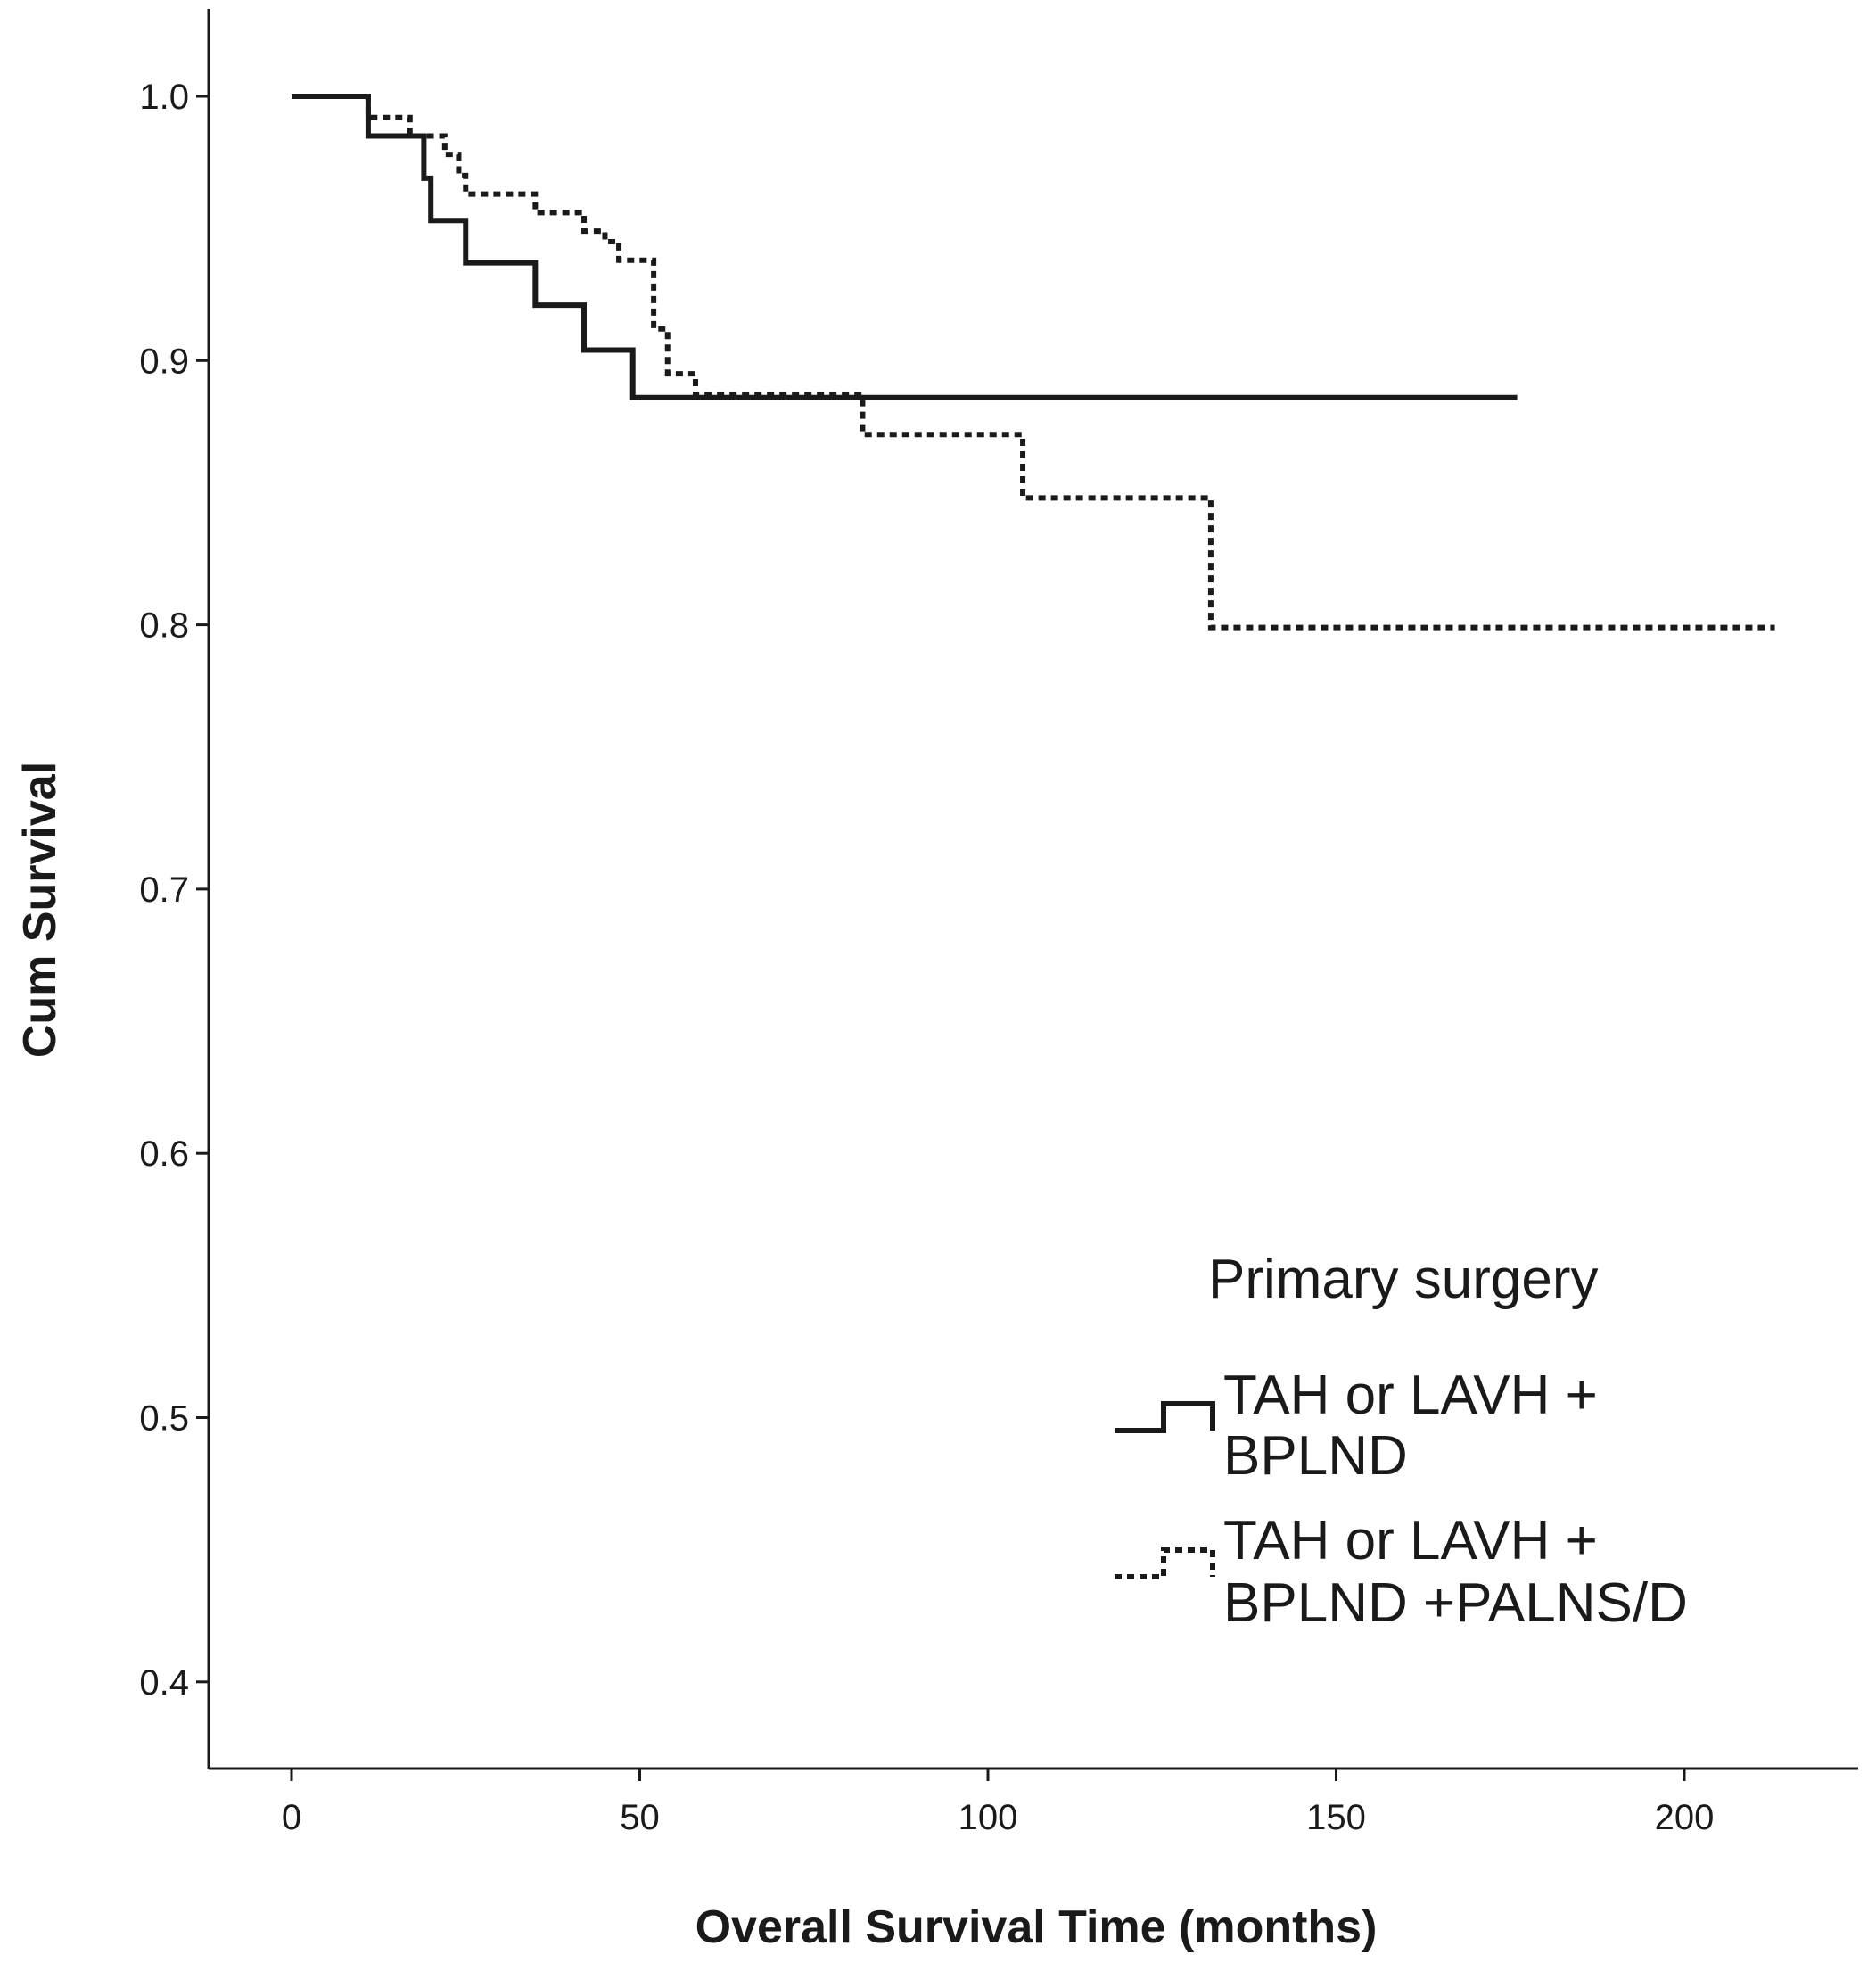 The height and width of the screenshot is (1971, 1876). What do you see at coordinates (40, 910) in the screenshot?
I see `y-axis-title: Cum Survival` at bounding box center [40, 910].